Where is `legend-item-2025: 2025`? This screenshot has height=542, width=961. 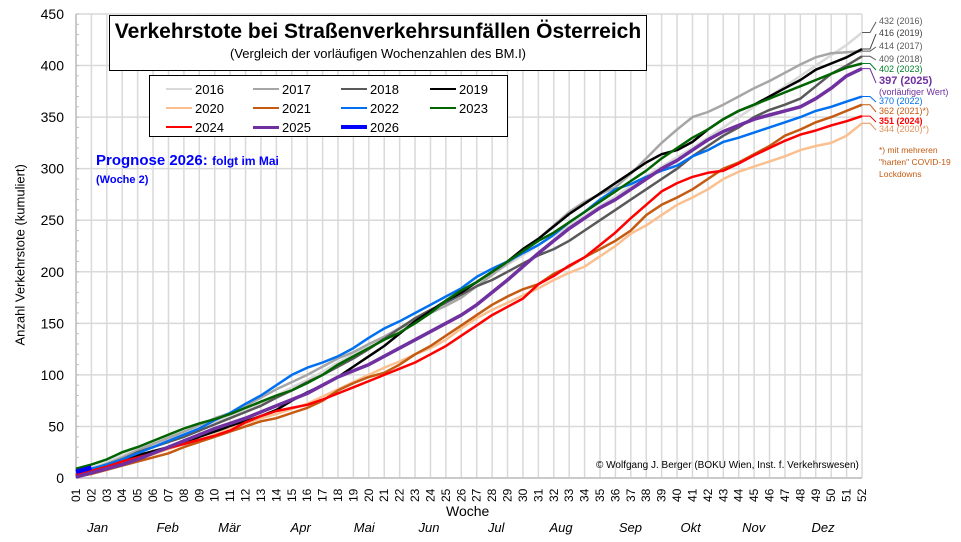
legend-item-2025: 2025 is located at coordinates (282, 127).